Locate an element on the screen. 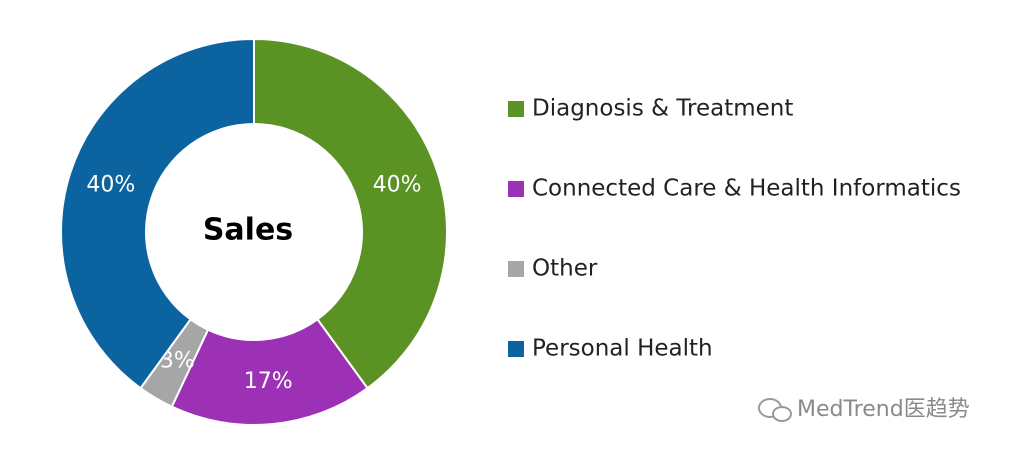 This screenshot has width=1024, height=456. legend-label: Connected Care & Health Informatics is located at coordinates (746, 189).